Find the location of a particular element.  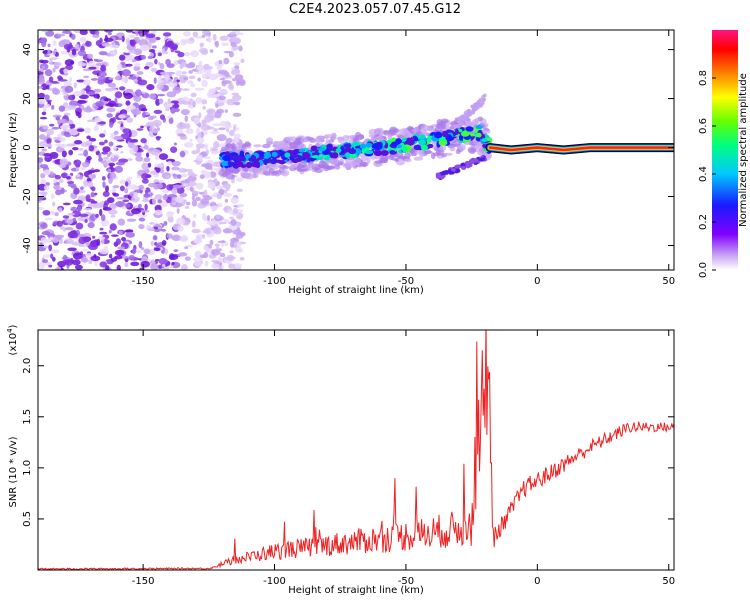

colorbar-label: Normalized spectral amplitude is located at coordinates (743, 150).